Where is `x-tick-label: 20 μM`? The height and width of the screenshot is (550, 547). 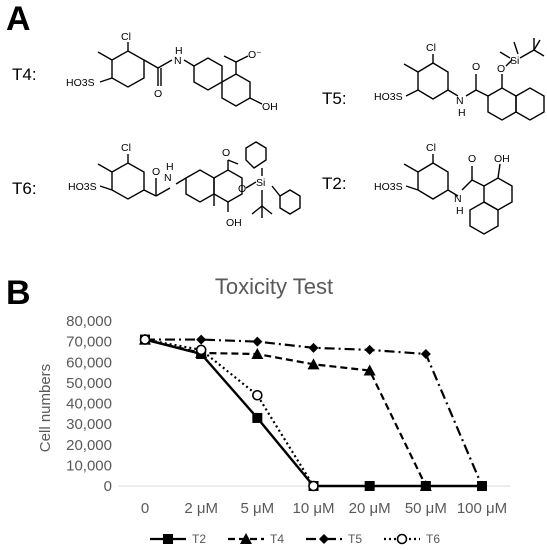
x-tick-label: 20 μM is located at coordinates (370, 508).